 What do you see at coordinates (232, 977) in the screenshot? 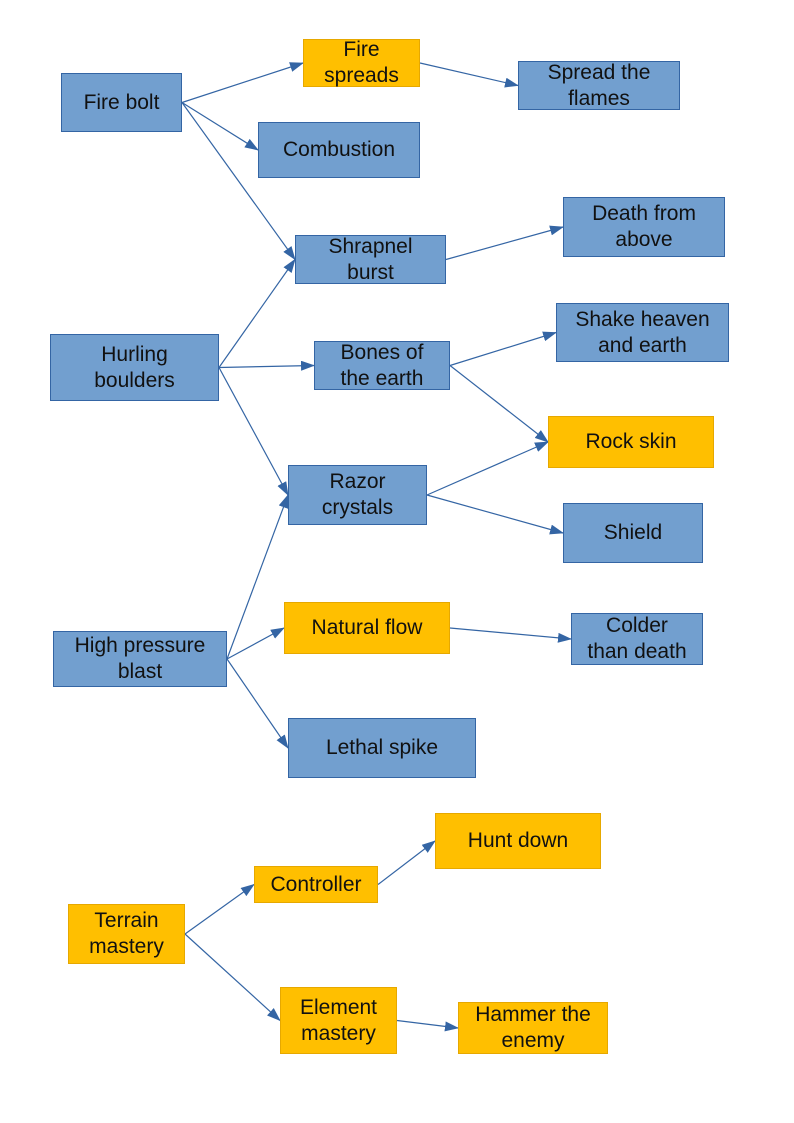
I see `arrow-terrain-mastery-to-element-mastery` at bounding box center [232, 977].